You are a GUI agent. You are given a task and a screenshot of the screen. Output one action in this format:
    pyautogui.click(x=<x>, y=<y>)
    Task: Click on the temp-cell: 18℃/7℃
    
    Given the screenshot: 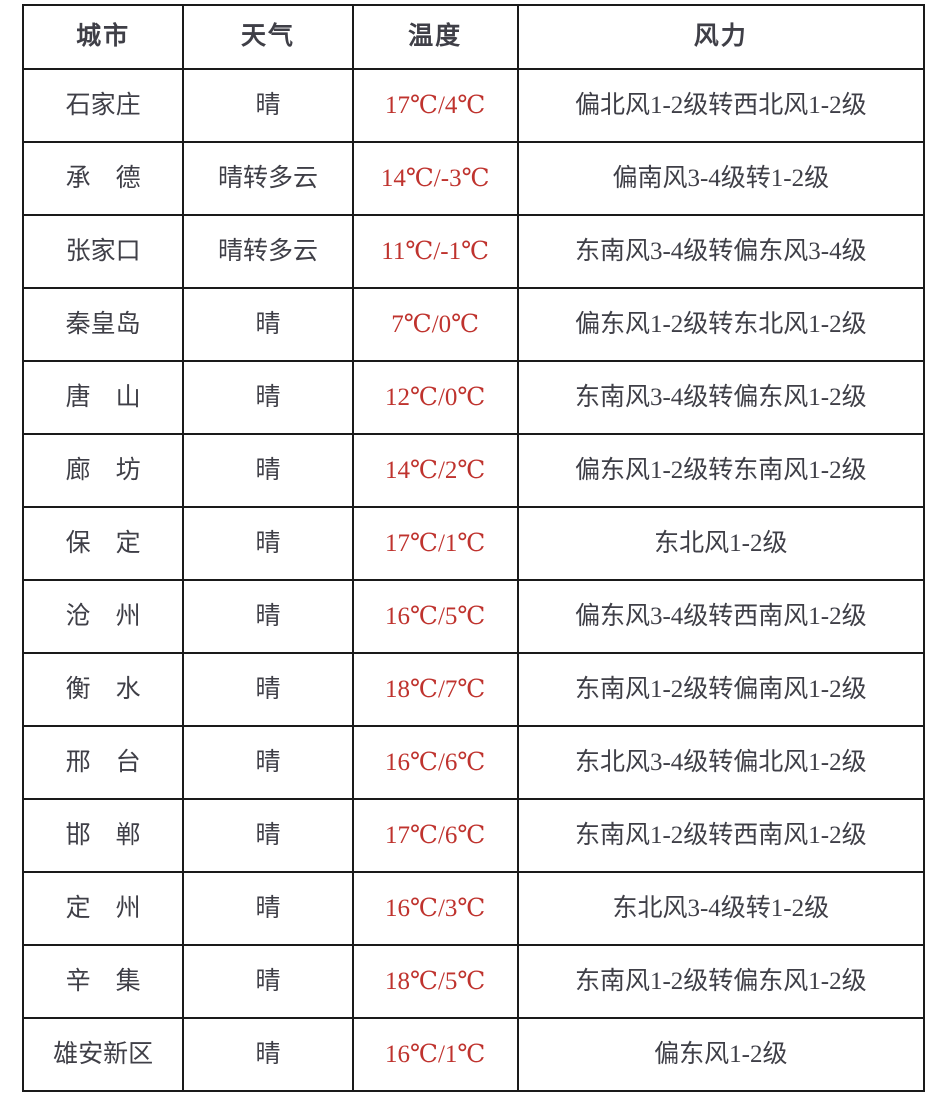 What is the action you would take?
    pyautogui.click(x=435, y=689)
    